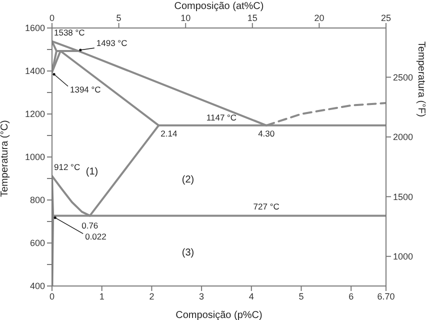 The width and height of the screenshot is (436, 320). Describe the element at coordinates (185, 18) in the screenshot. I see `x2-tick-label: 10` at that location.